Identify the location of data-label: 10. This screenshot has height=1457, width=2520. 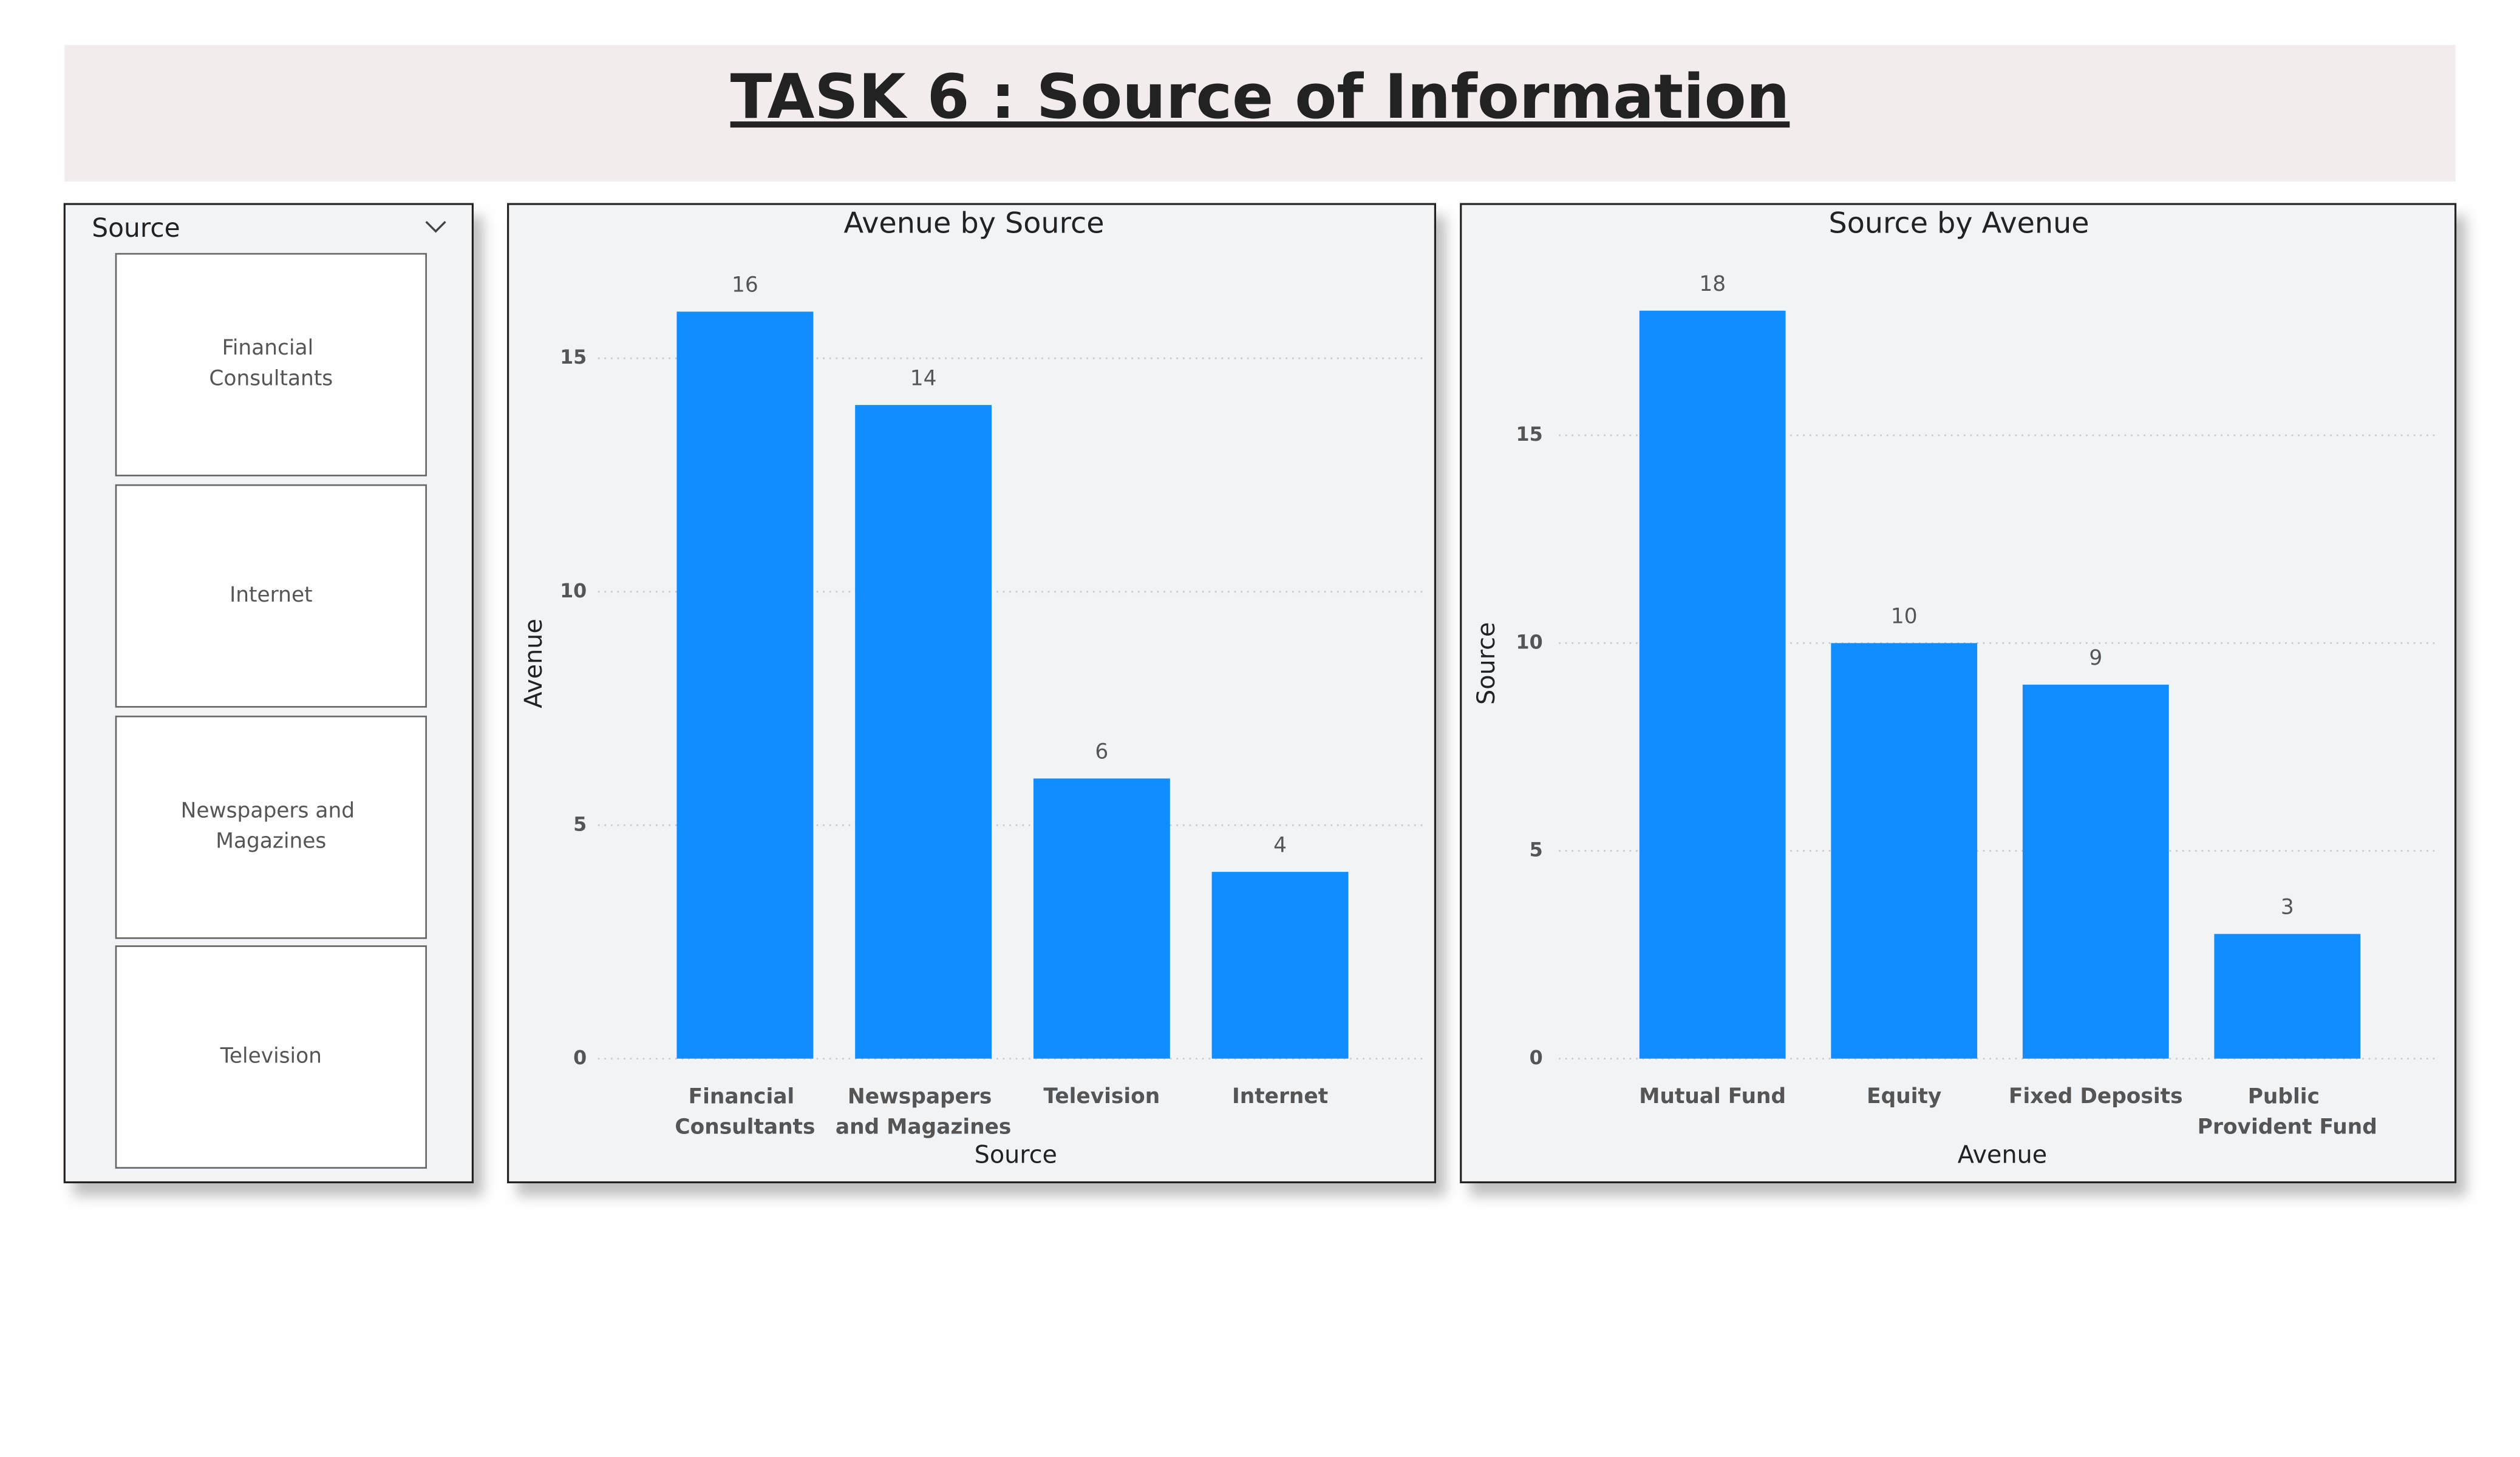
(1904, 616).